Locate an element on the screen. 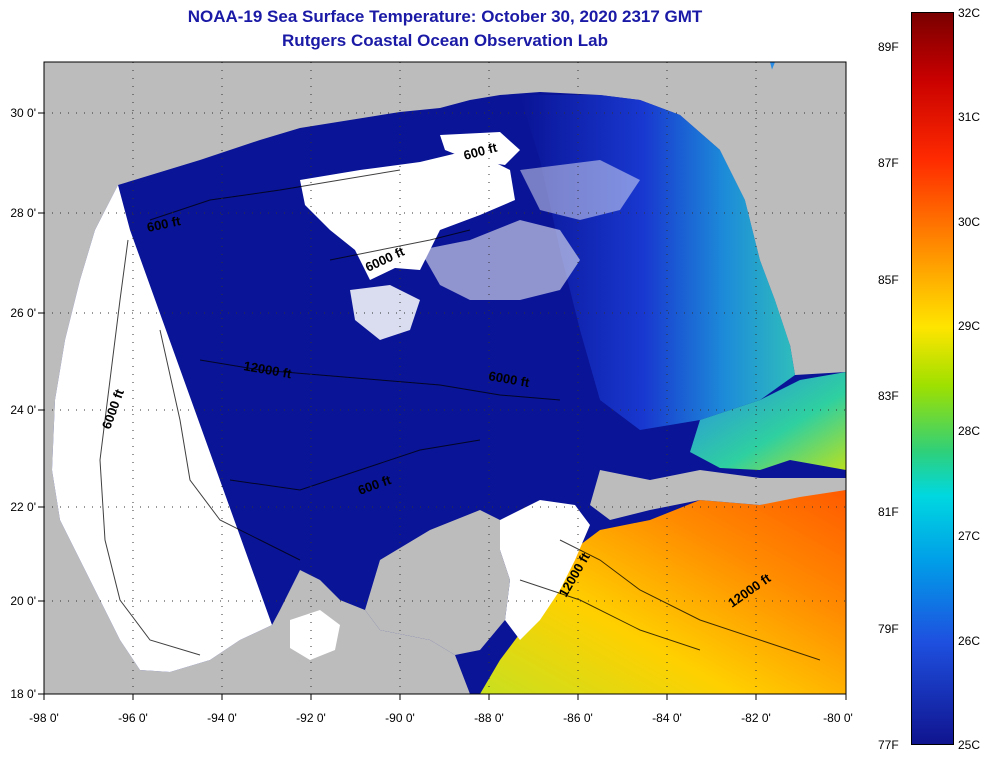 The width and height of the screenshot is (992, 761). lon-tick-label: -90 0' is located at coordinates (400, 718).